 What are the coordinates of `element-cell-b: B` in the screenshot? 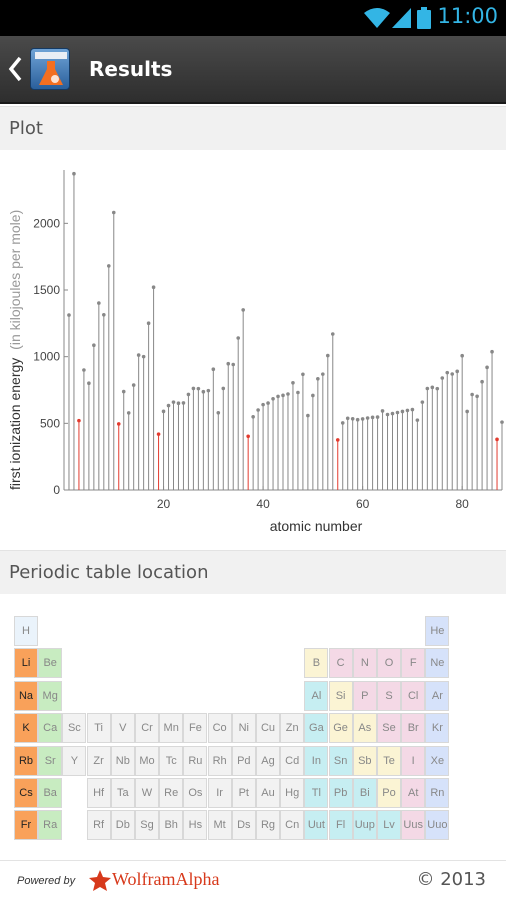 It's located at (316, 663).